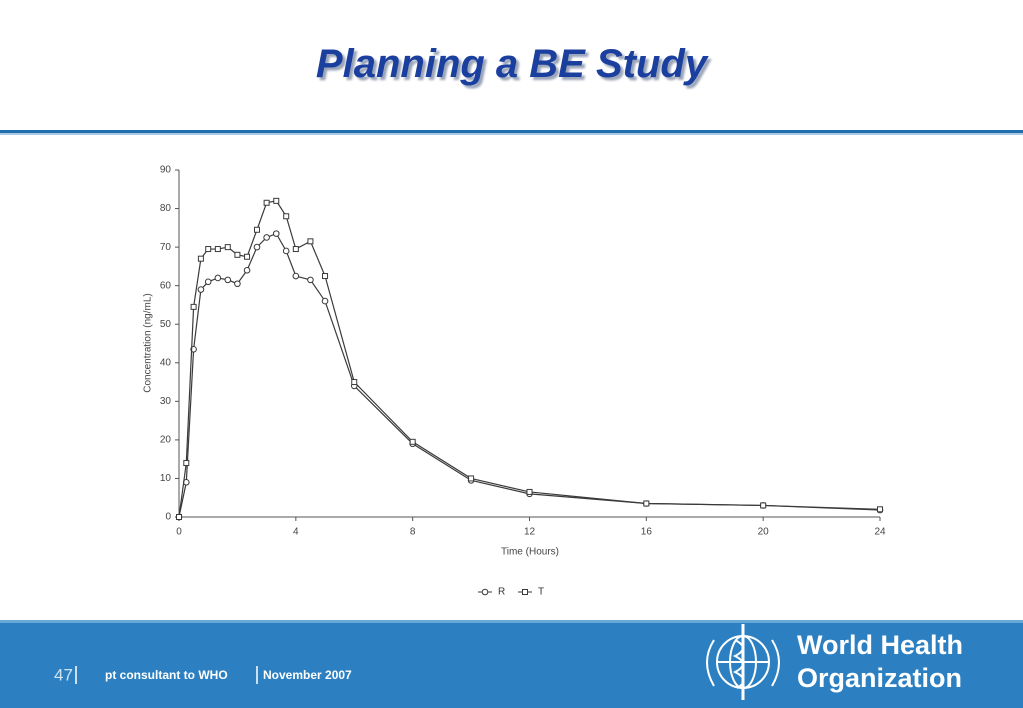  What do you see at coordinates (166, 247) in the screenshot?
I see `y-tick-label: 70` at bounding box center [166, 247].